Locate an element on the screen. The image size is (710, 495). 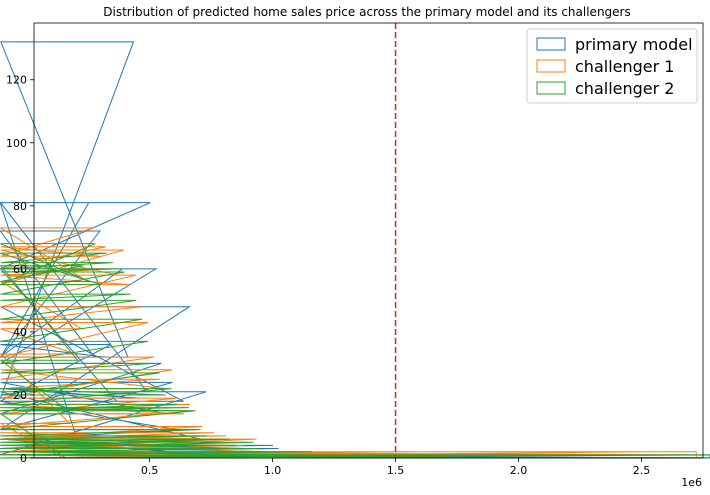
y-tick-label: 20 is located at coordinates (20, 395).